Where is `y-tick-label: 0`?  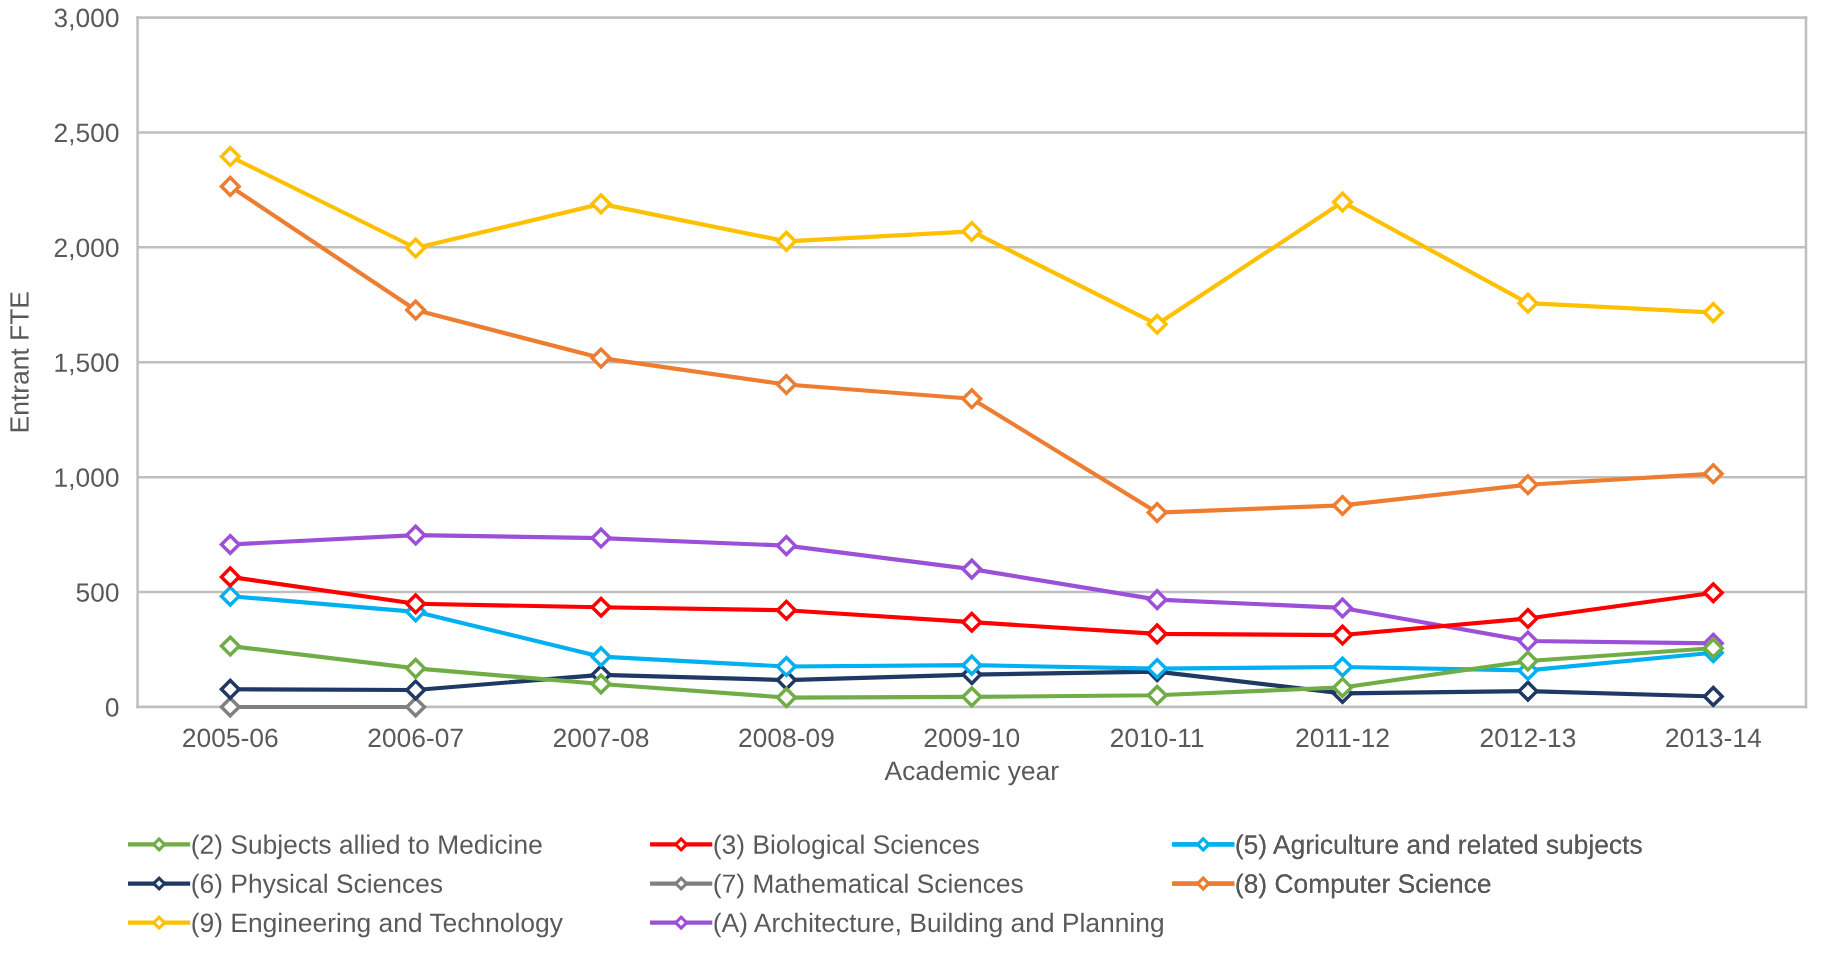
y-tick-label: 0 is located at coordinates (112, 707).